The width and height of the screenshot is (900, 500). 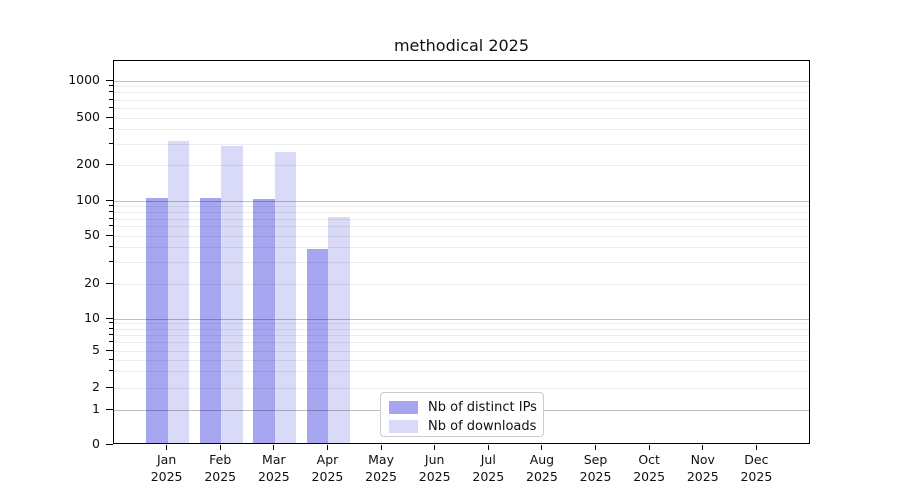 What do you see at coordinates (595, 459) in the screenshot?
I see `x-tick-month: Sep` at bounding box center [595, 459].